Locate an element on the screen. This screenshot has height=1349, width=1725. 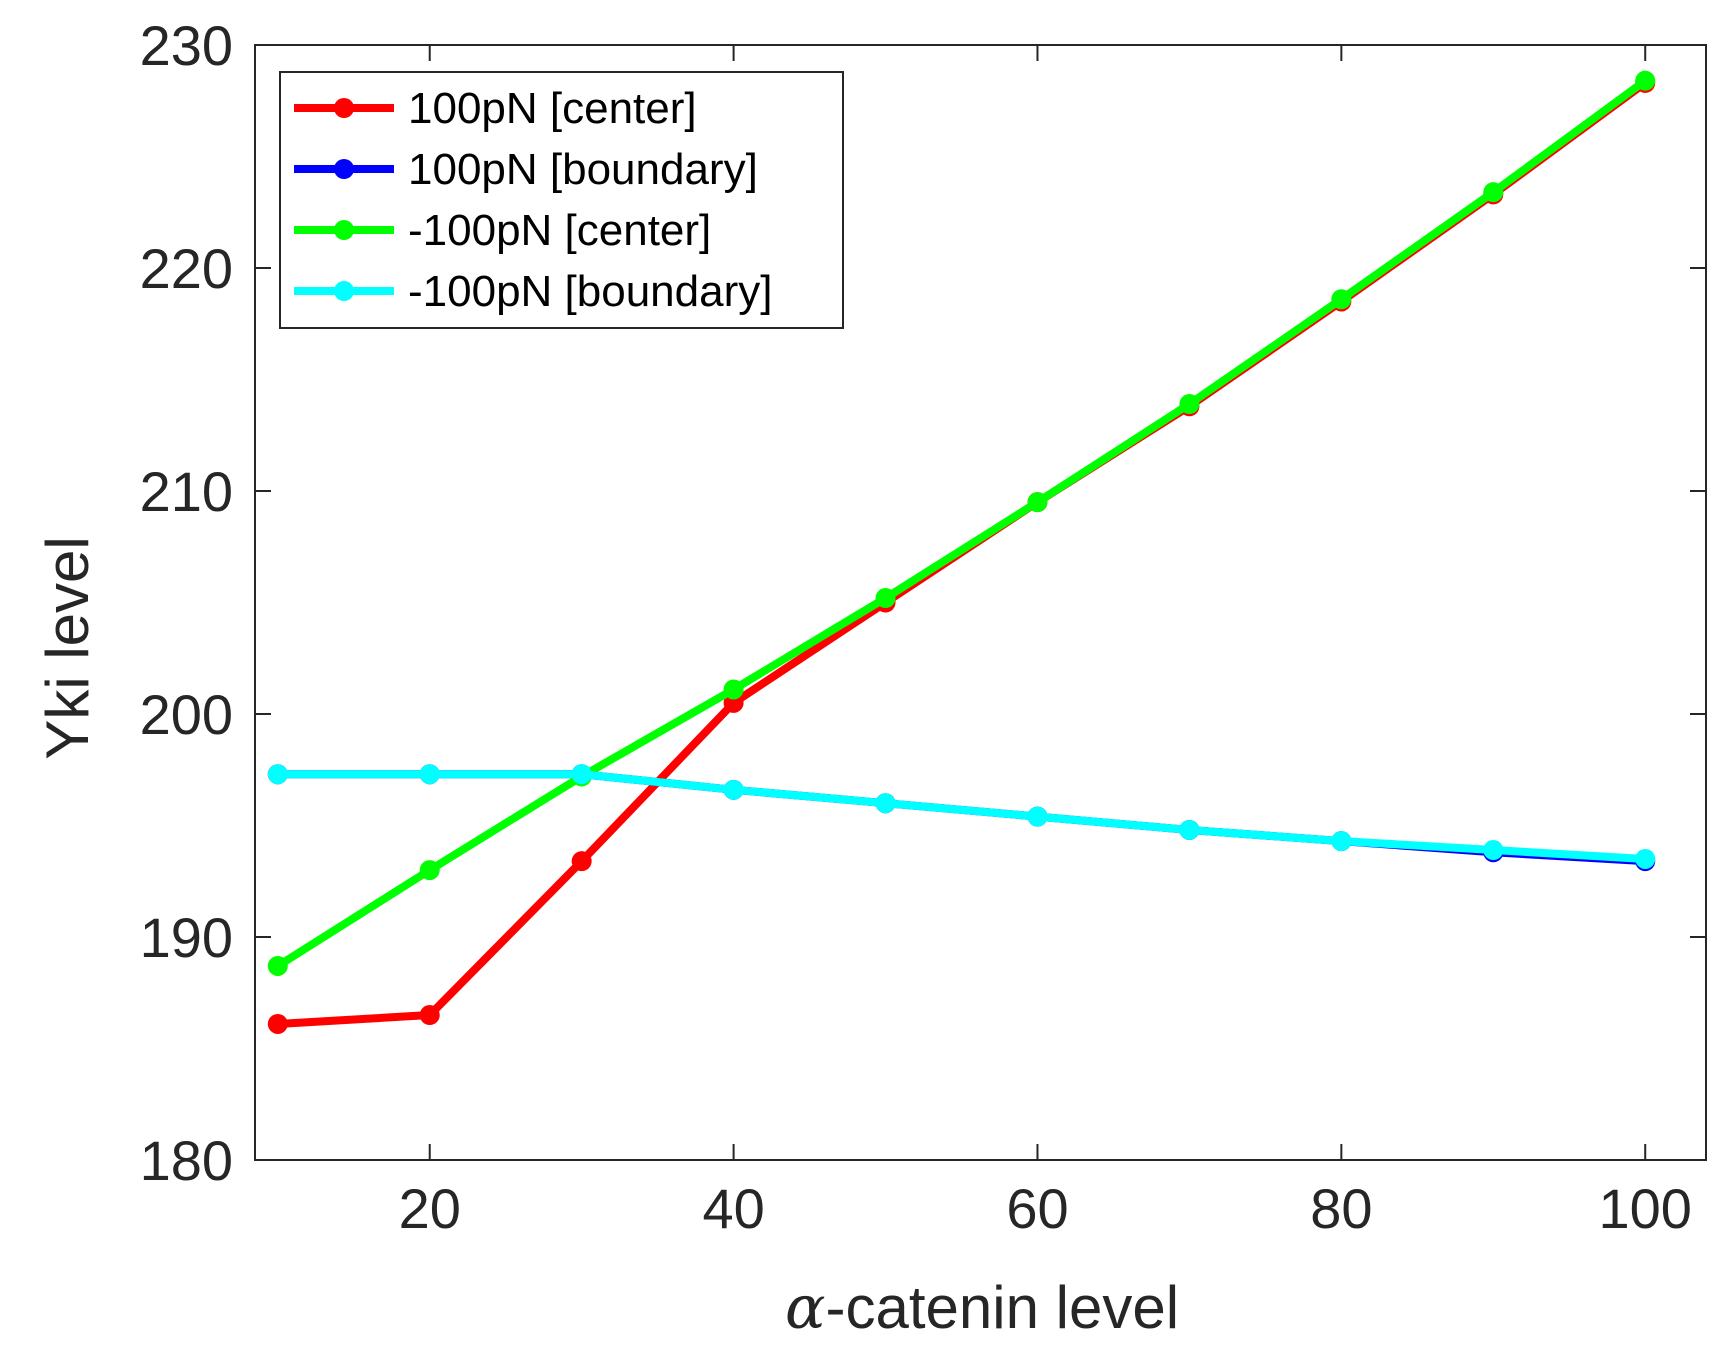
x-tick-label: 80 is located at coordinates (1341, 1208).